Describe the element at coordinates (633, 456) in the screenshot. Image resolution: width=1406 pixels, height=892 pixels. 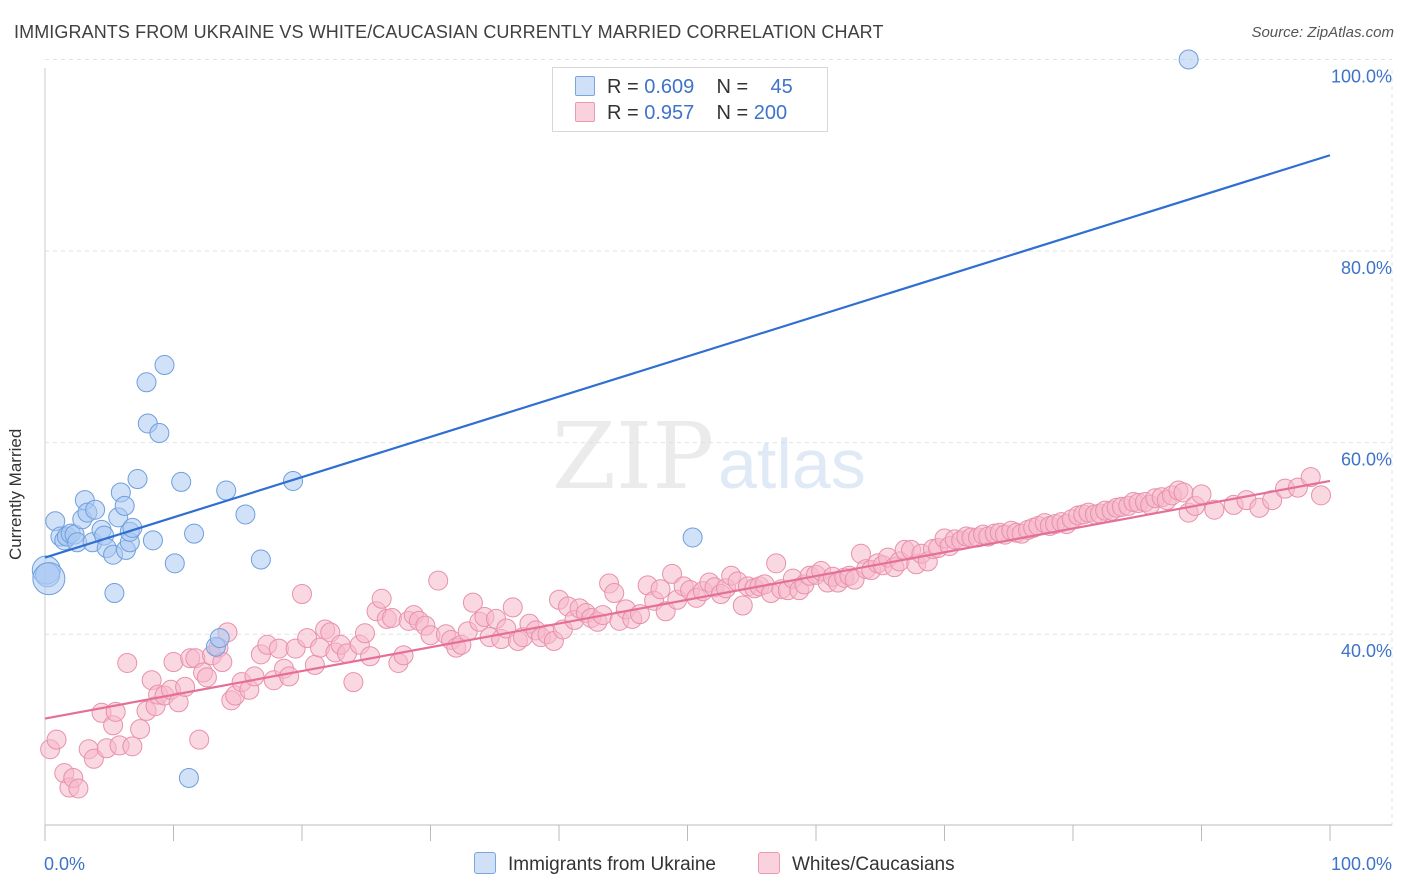
I see `watermark-zip: ZIP` at that location.